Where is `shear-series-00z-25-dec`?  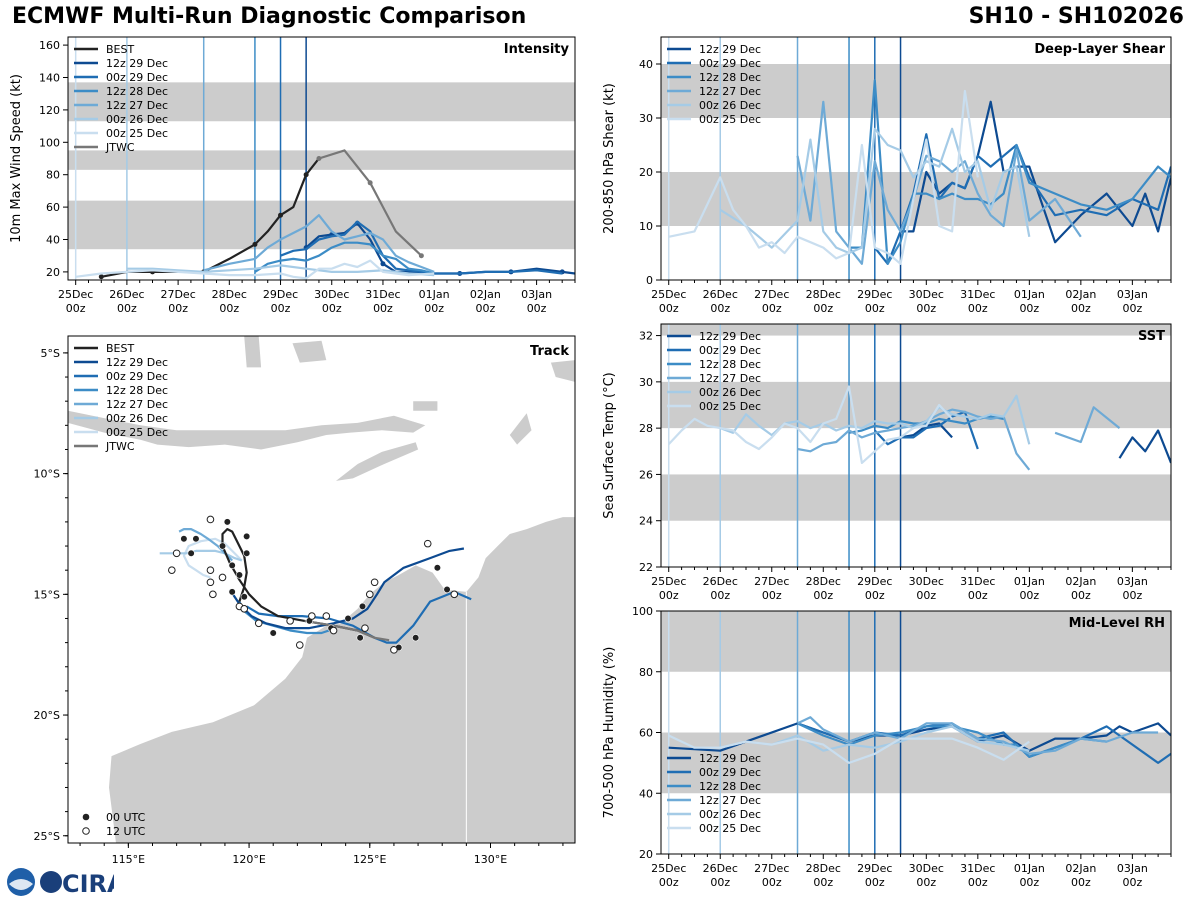
shear-series-00z-25-dec is located at coordinates (823, 177).